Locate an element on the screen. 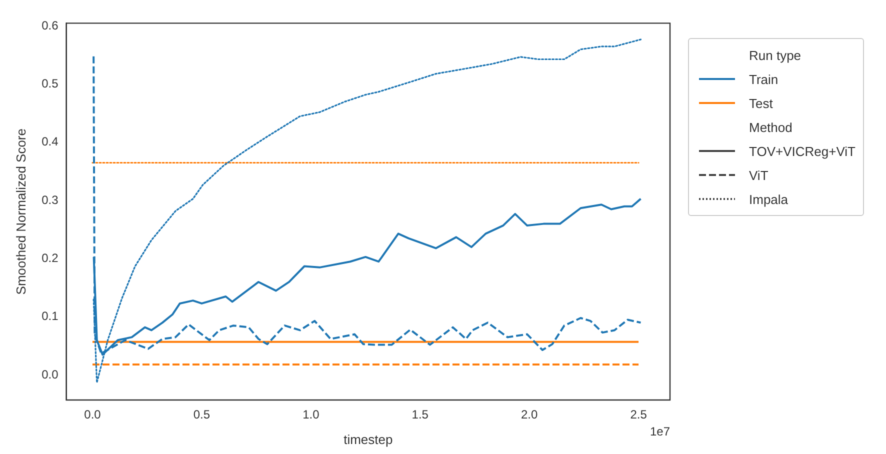 Image resolution: width=886 pixels, height=454 pixels. y-tick-label: 0.2 is located at coordinates (50, 258).